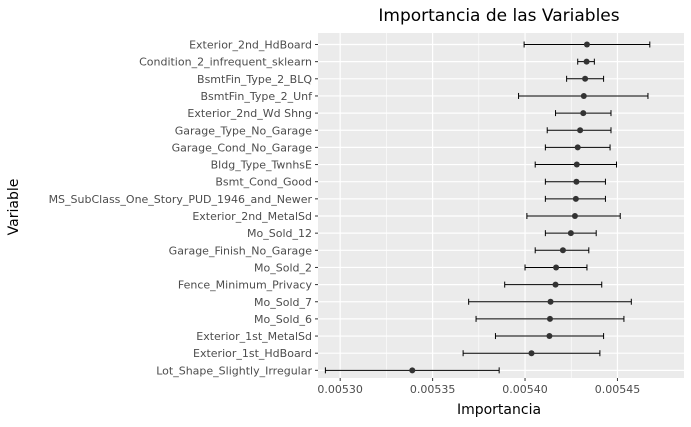 The height and width of the screenshot is (427, 691). Describe the element at coordinates (234, 370) in the screenshot. I see `y-tick-label: Lot_Shape_Slightly_Irregular` at that location.